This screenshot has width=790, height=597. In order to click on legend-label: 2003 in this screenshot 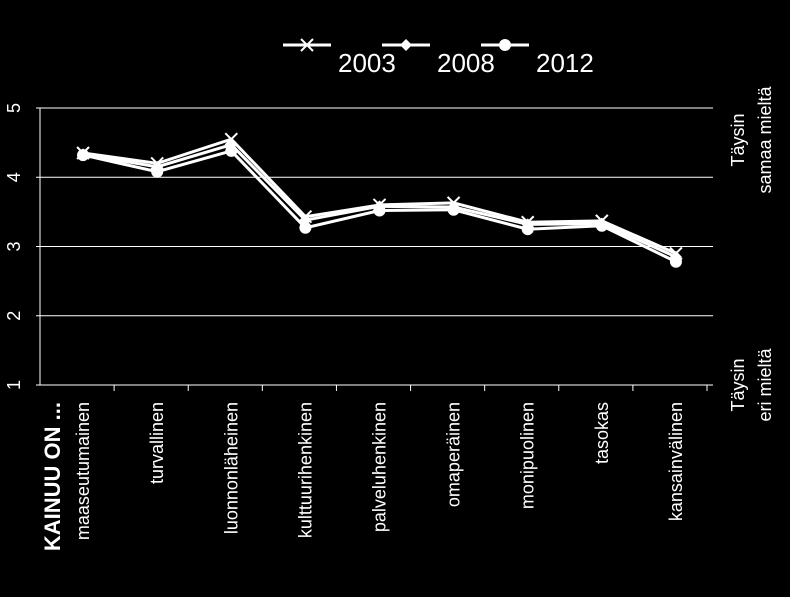, I will do `click(367, 63)`.